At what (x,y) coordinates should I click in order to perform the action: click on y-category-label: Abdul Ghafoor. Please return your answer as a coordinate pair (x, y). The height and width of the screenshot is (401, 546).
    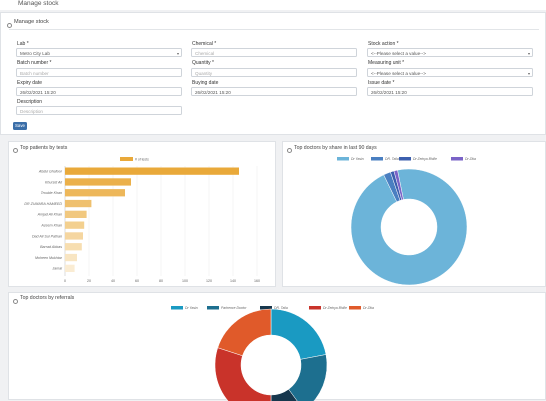
    Looking at the image, I should click on (50, 172).